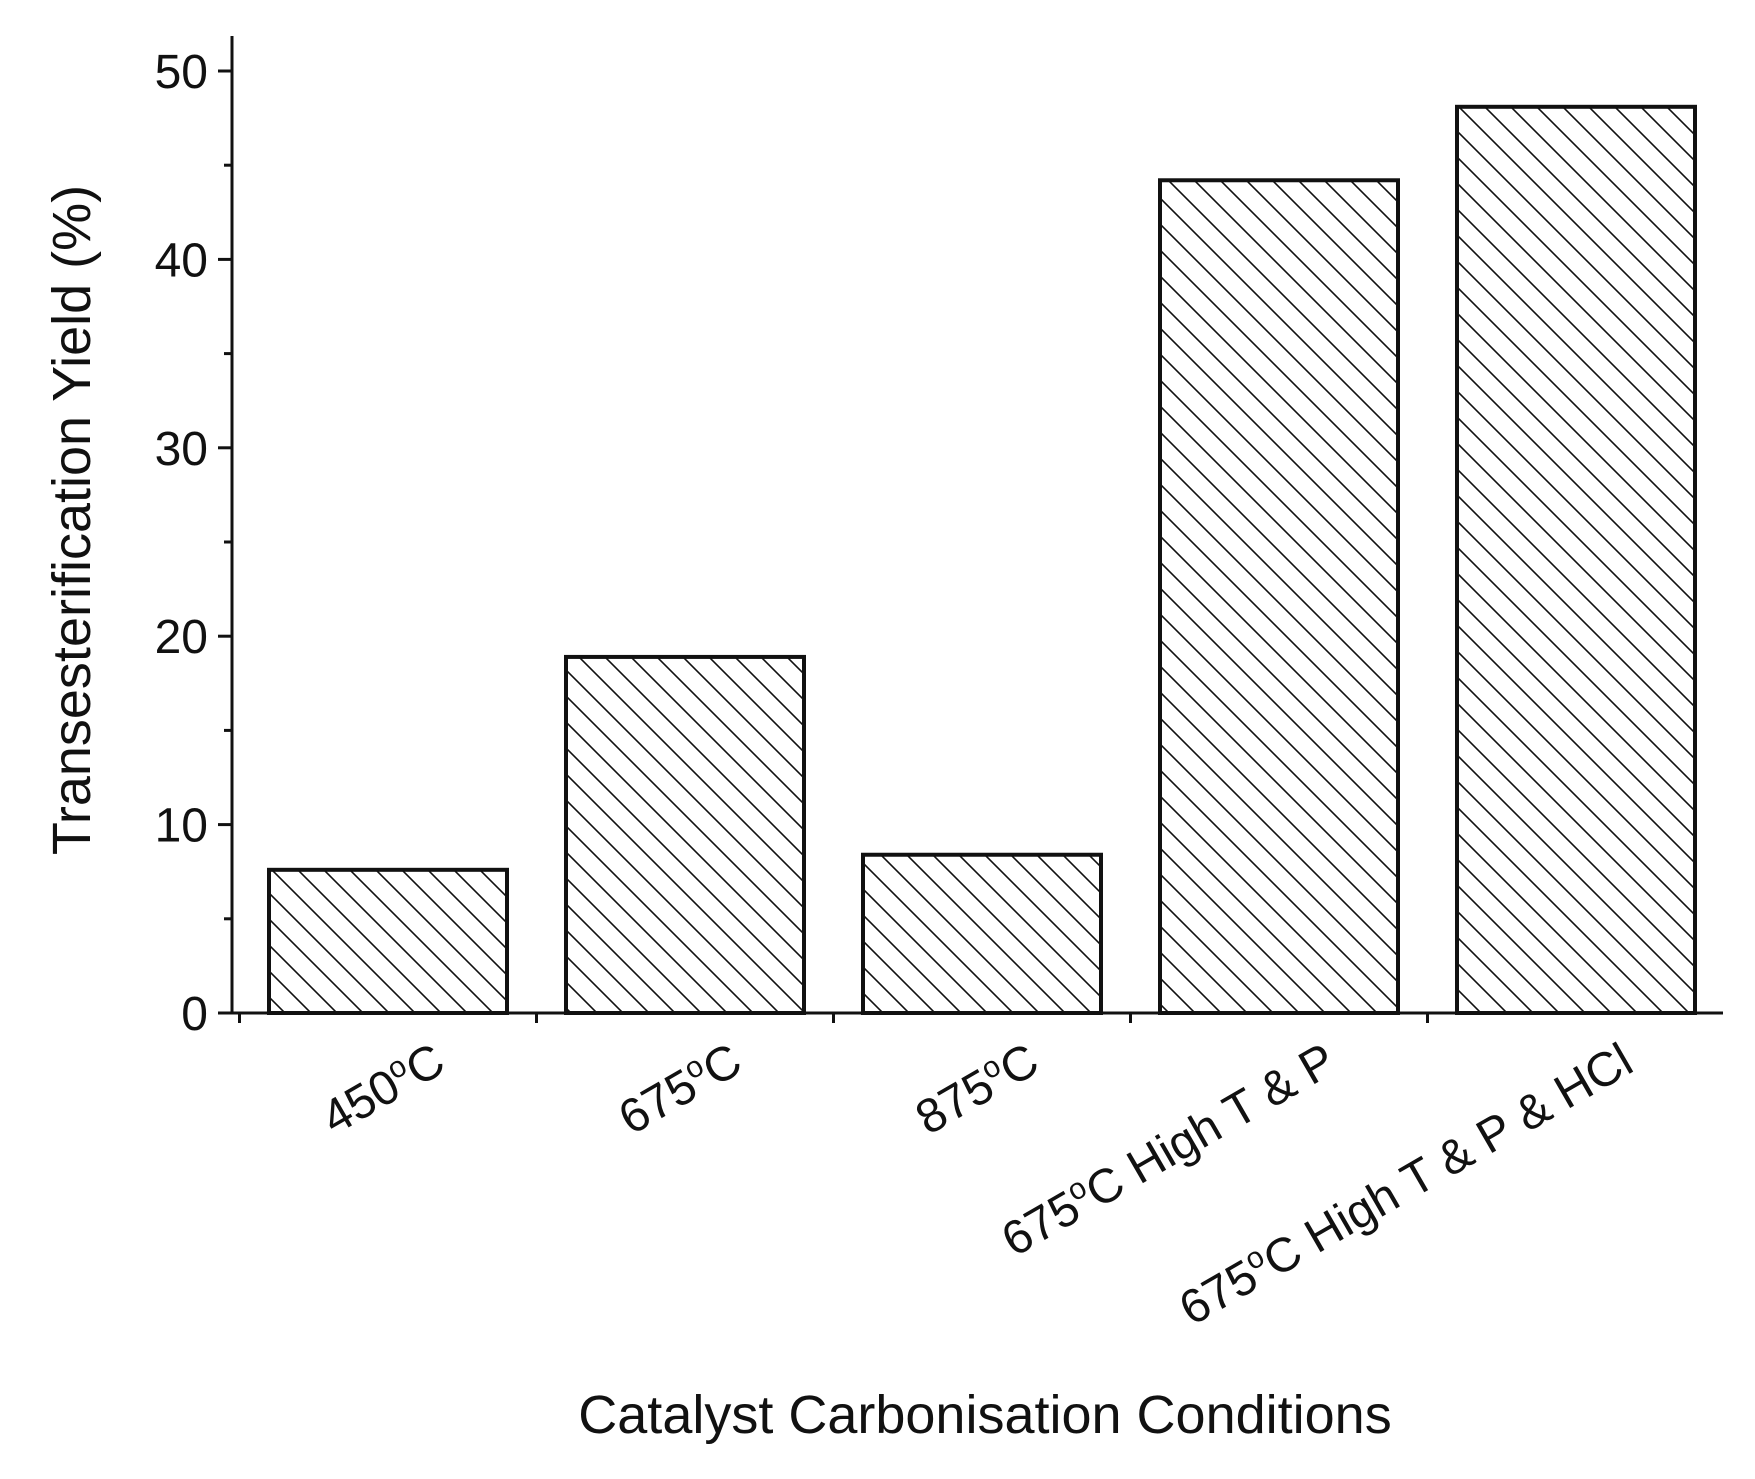 The height and width of the screenshot is (1479, 1755). What do you see at coordinates (181, 637) in the screenshot?
I see `y-tick-label: 20` at bounding box center [181, 637].